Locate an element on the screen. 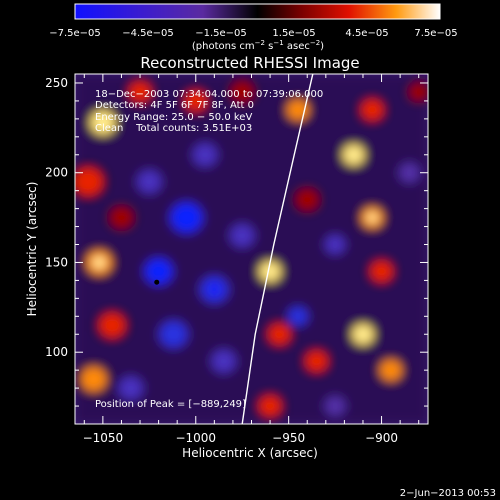 The height and width of the screenshot is (500, 500). footer-date: 2−Jun−2013 00:53 is located at coordinates (448, 493).